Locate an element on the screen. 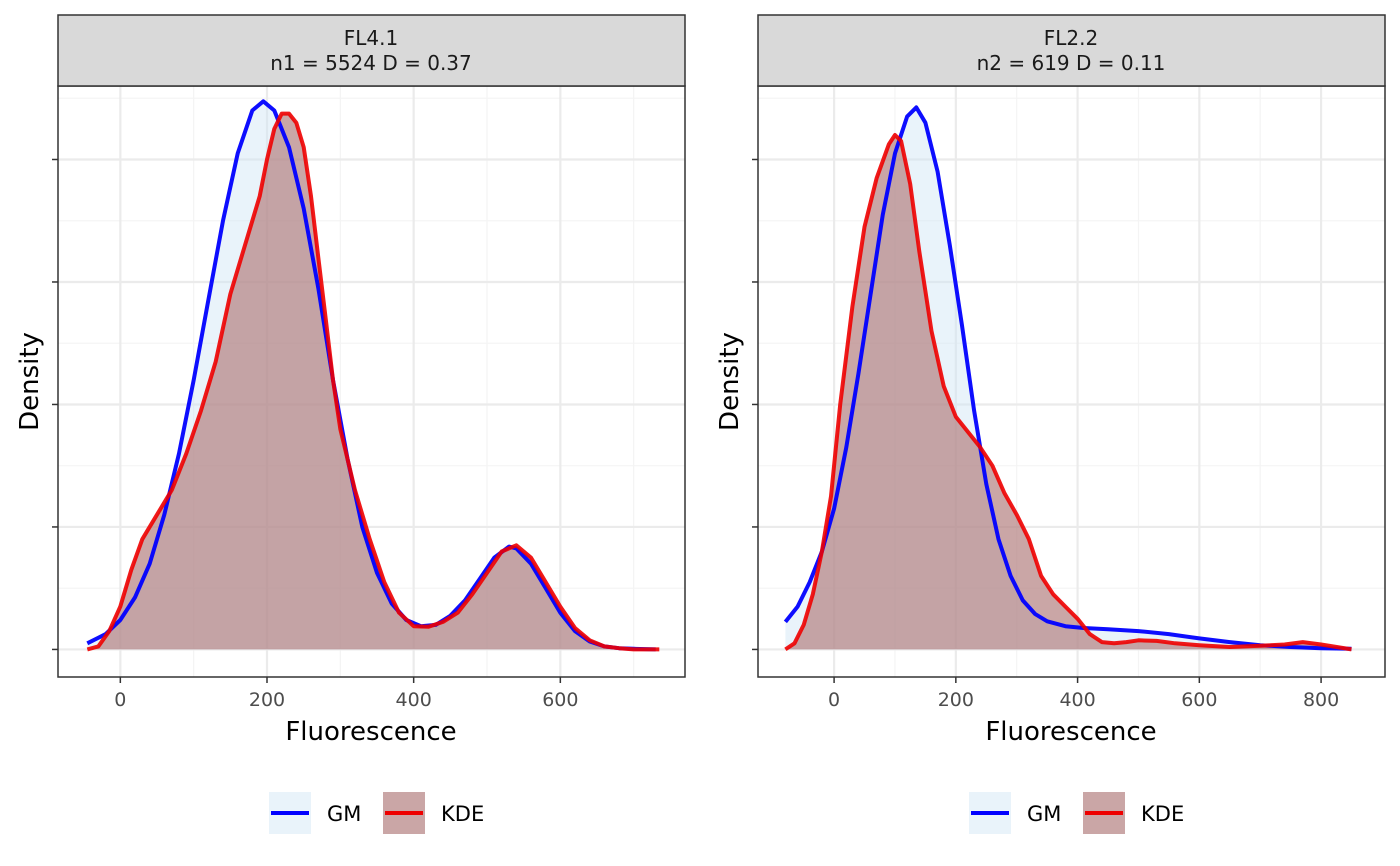 The width and height of the screenshot is (1400, 866). facet-strip-subtitle: n1 = 5524 D = 0.37 is located at coordinates (371, 63).